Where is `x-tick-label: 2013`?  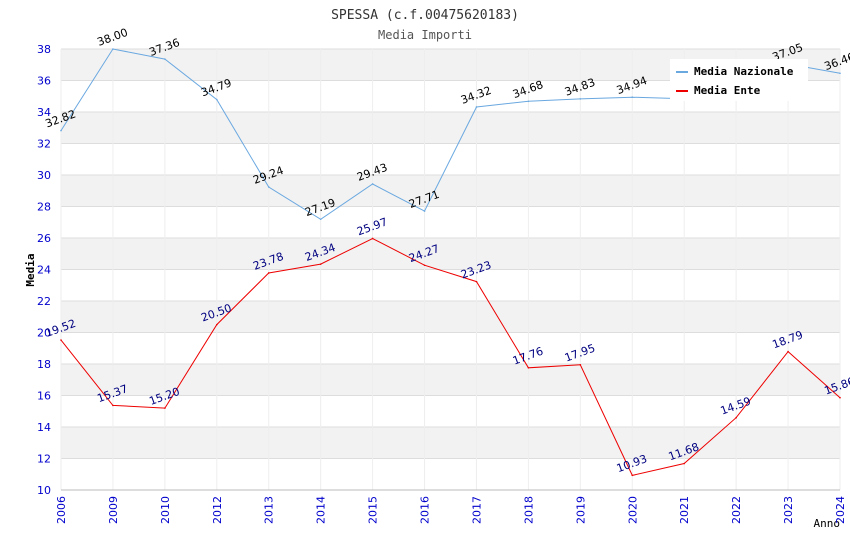 x-tick-label: 2013 is located at coordinates (269, 510).